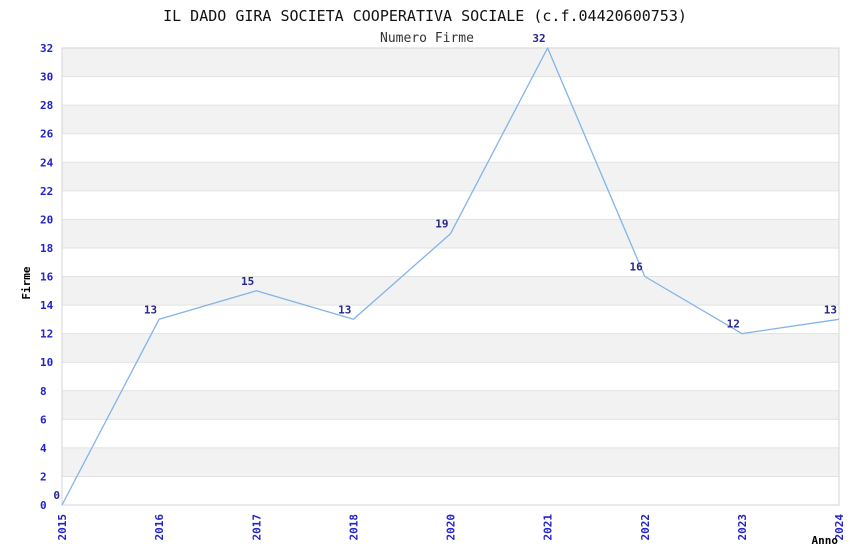 Image resolution: width=850 pixels, height=550 pixels. Describe the element at coordinates (46, 105) in the screenshot. I see `y-tick-label: 28` at that location.